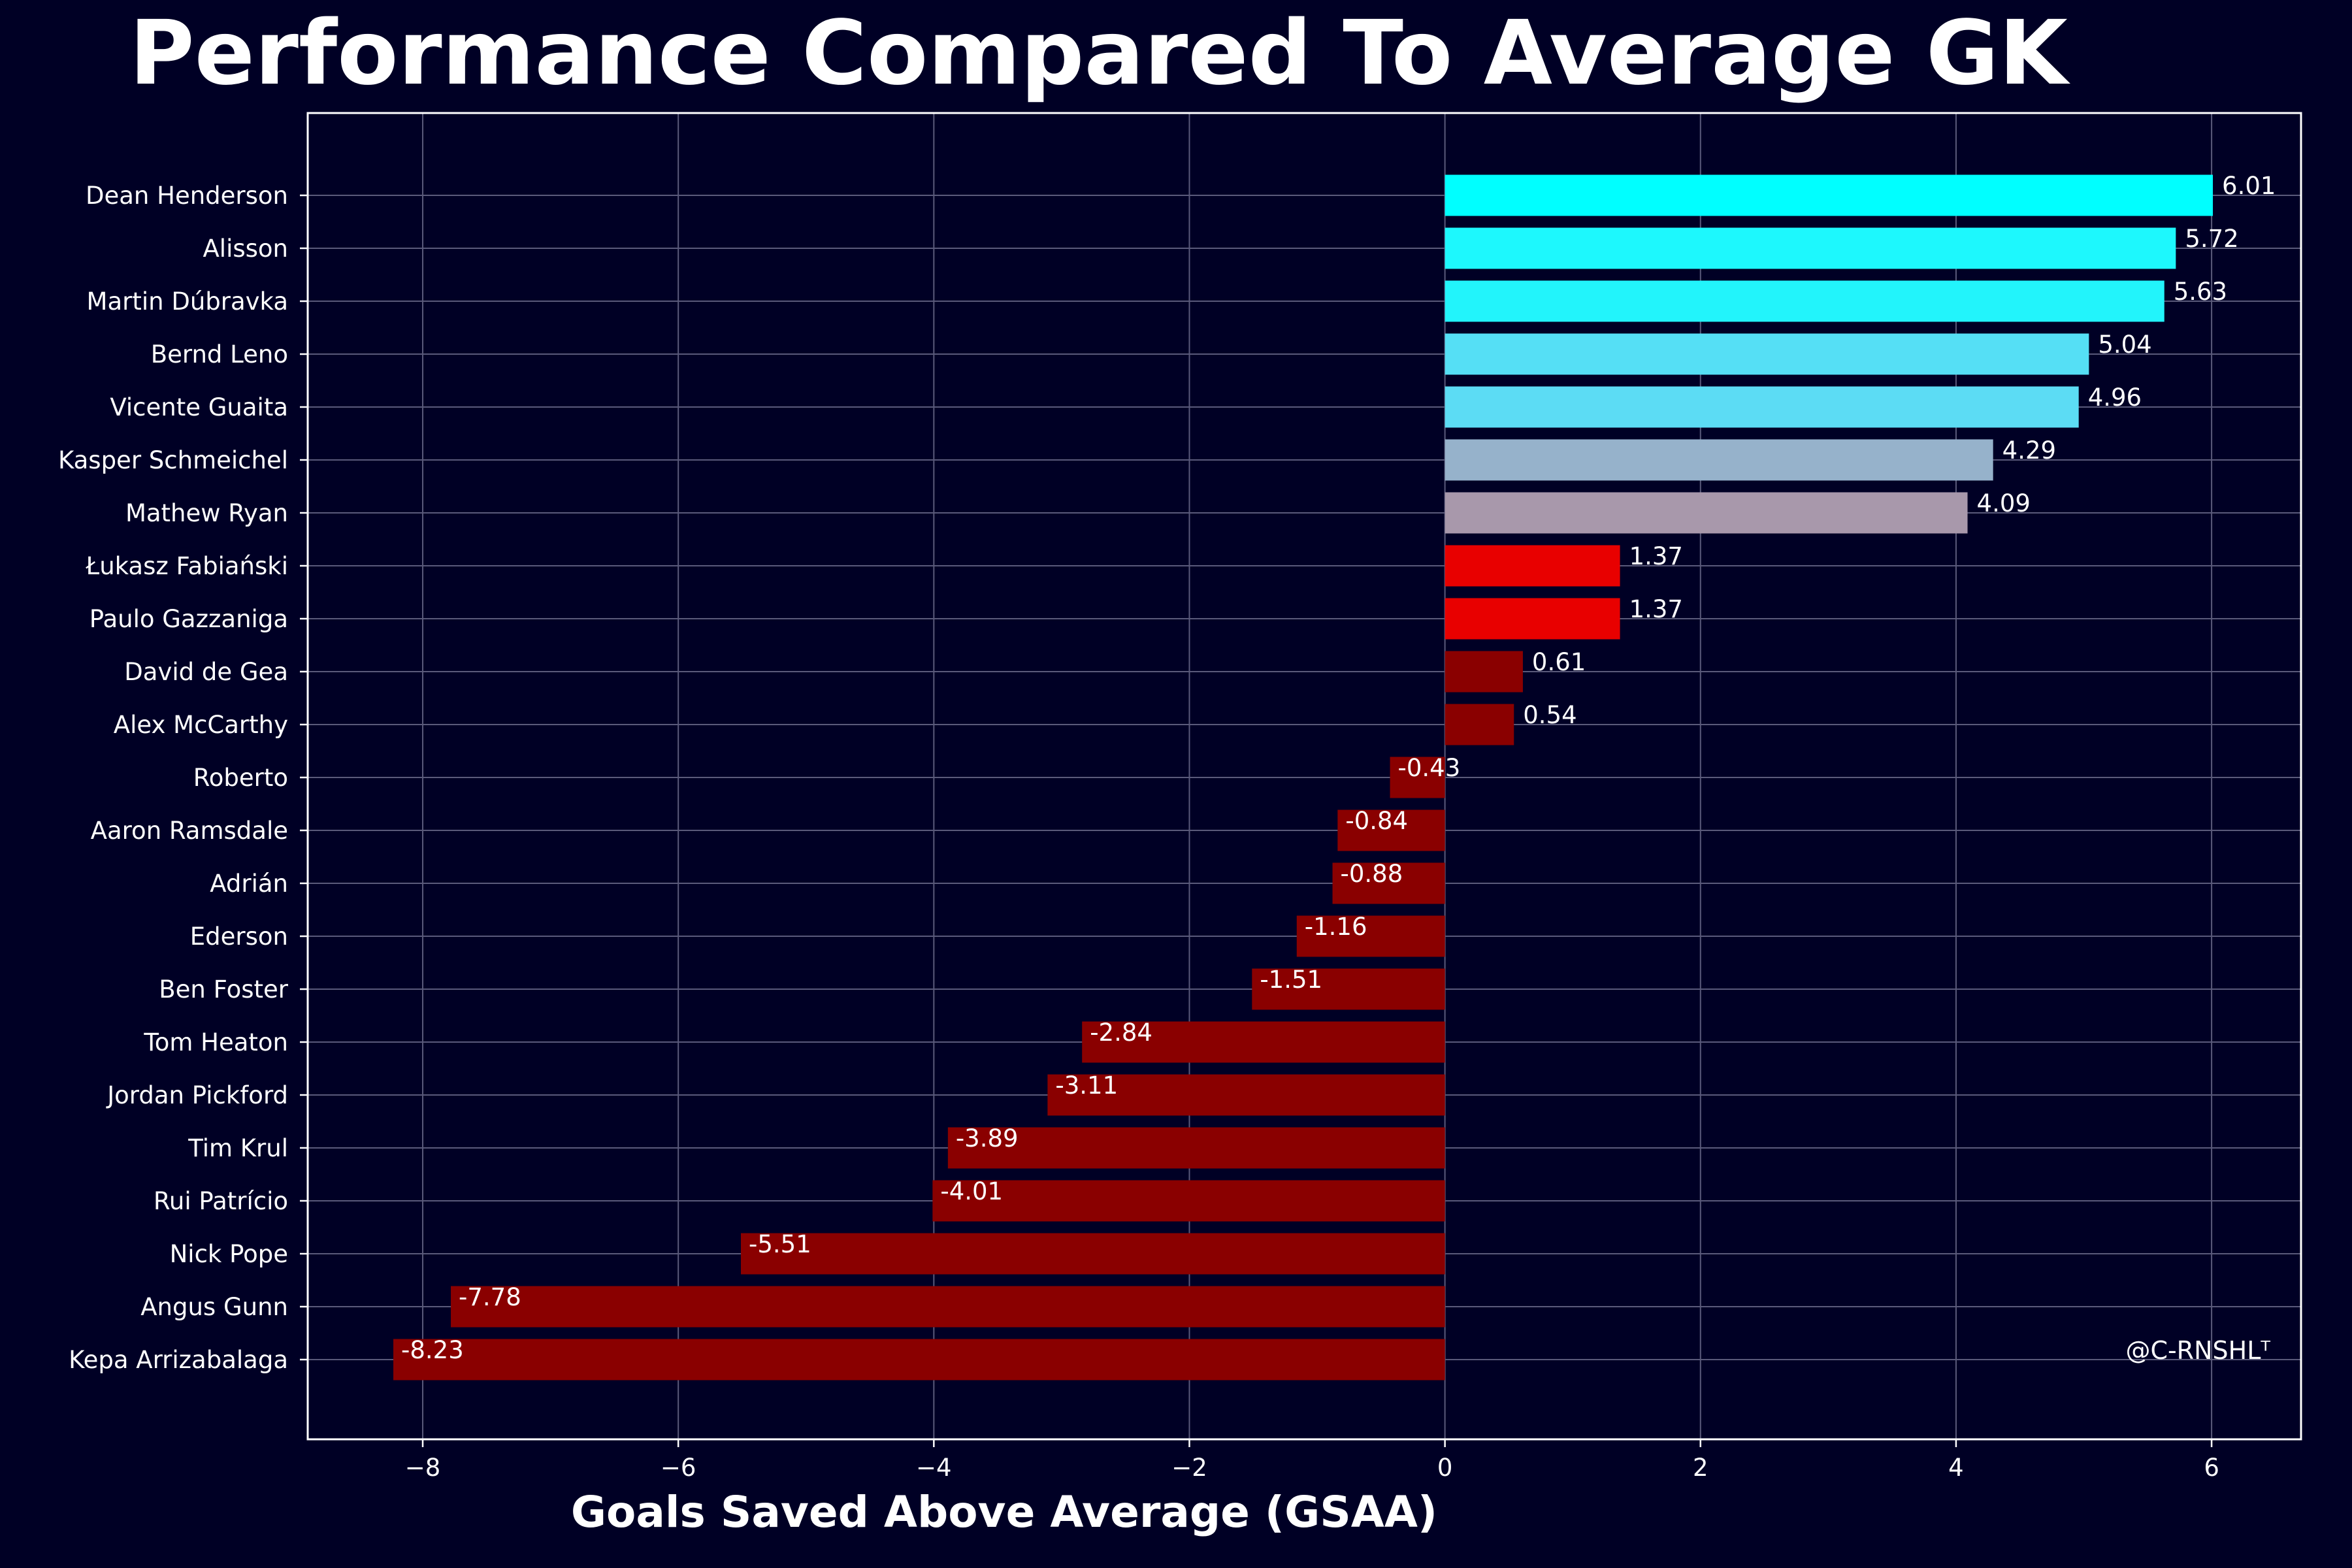 This screenshot has width=2352, height=1568. Describe the element at coordinates (1099, 53) in the screenshot. I see `chart-title: Performance Compared To Average GK` at that location.